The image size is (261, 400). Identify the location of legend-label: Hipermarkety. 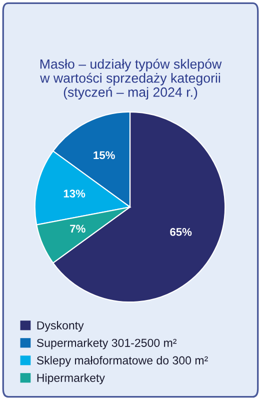
(71, 379).